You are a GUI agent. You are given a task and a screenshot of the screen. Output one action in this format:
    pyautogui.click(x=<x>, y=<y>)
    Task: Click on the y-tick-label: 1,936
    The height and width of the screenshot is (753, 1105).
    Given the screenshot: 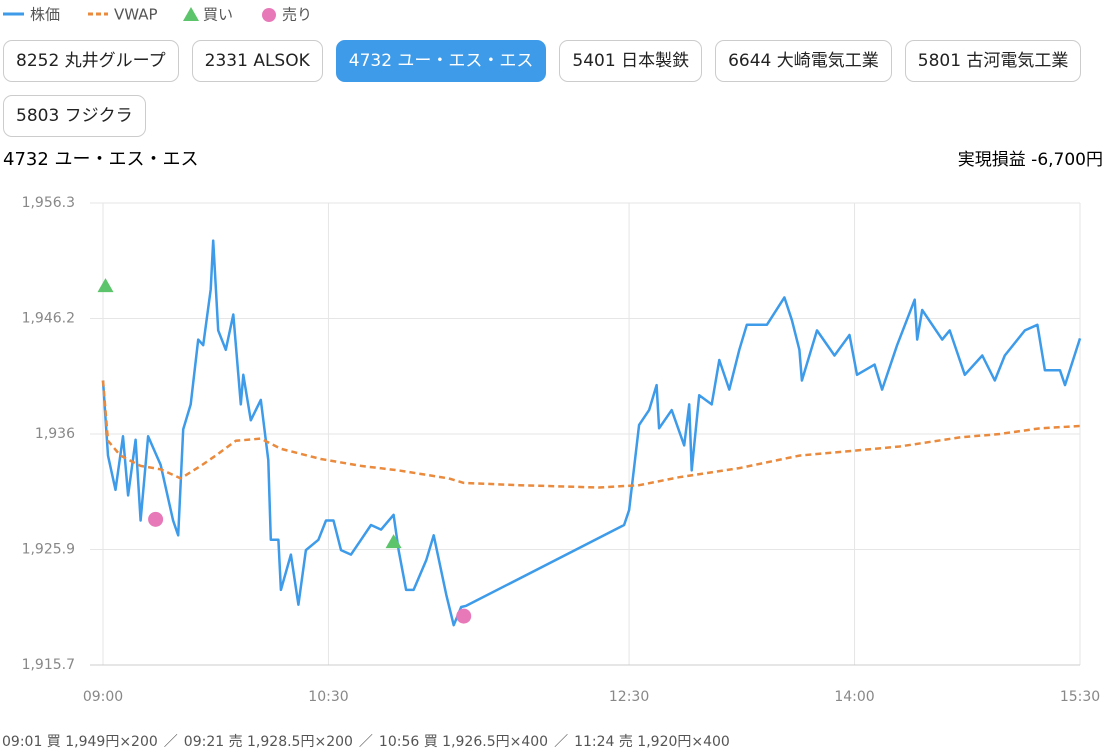 What is the action you would take?
    pyautogui.click(x=55, y=434)
    